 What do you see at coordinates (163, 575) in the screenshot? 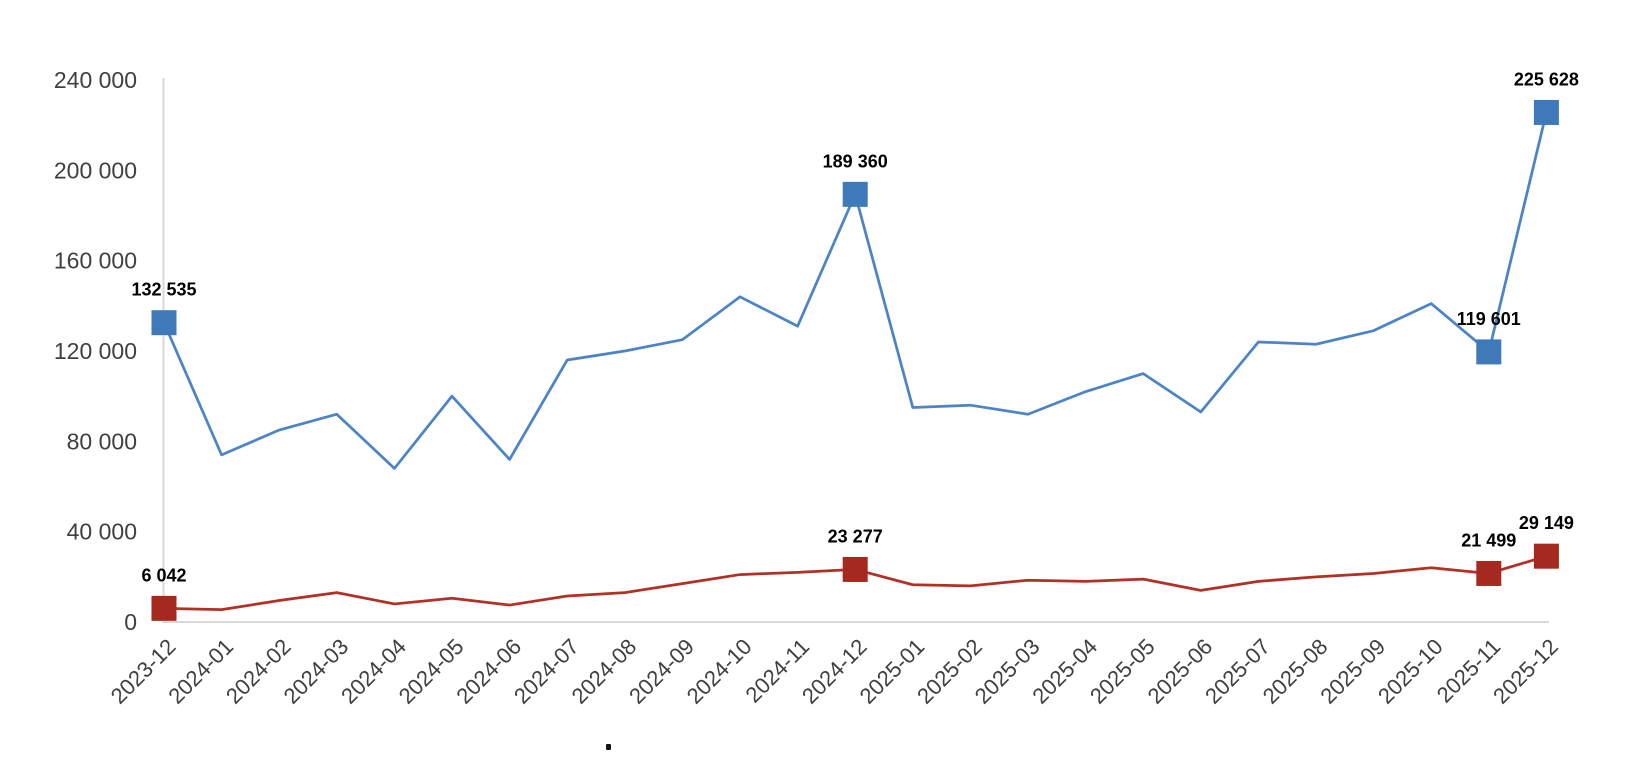
I see `series-red-data-label: 6 042` at bounding box center [163, 575].